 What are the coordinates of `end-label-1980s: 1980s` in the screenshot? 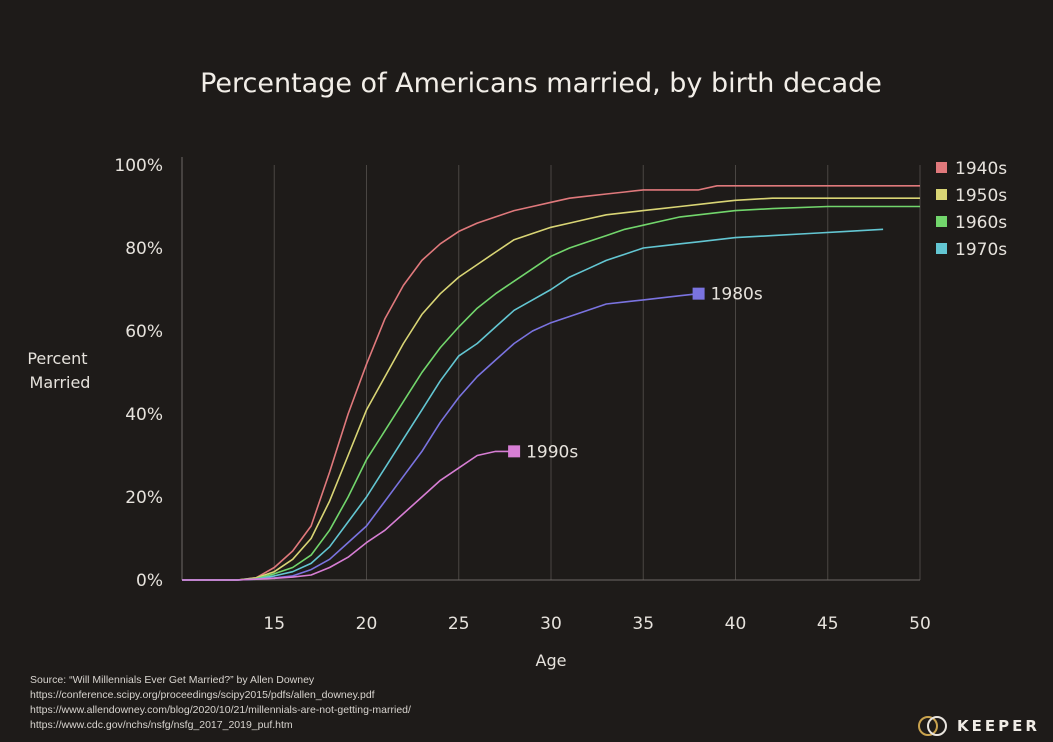 It's located at (737, 295).